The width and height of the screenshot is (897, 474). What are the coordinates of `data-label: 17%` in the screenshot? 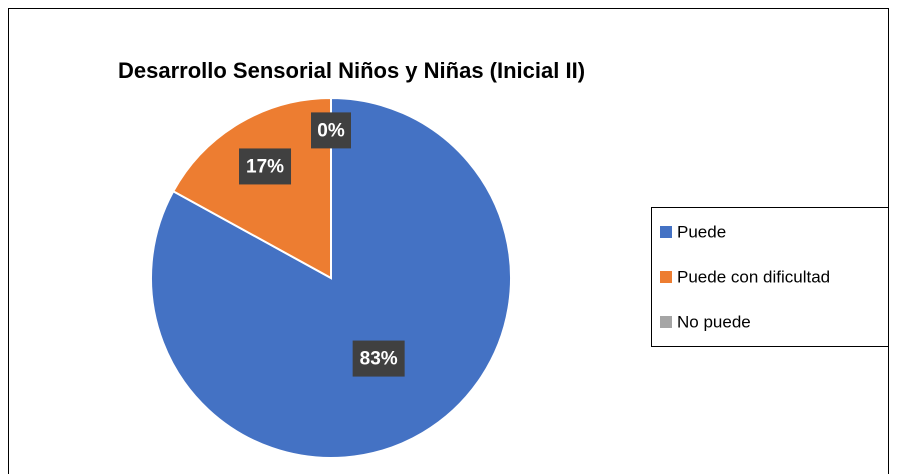 It's located at (265, 166).